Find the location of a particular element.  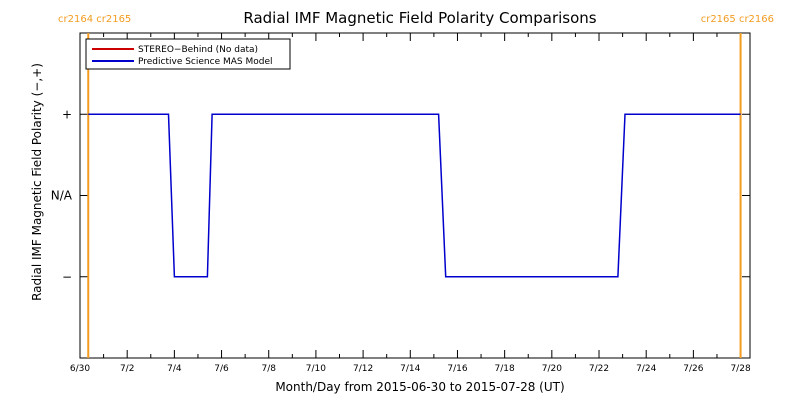

x-tick-label: 6/30 is located at coordinates (80, 369).